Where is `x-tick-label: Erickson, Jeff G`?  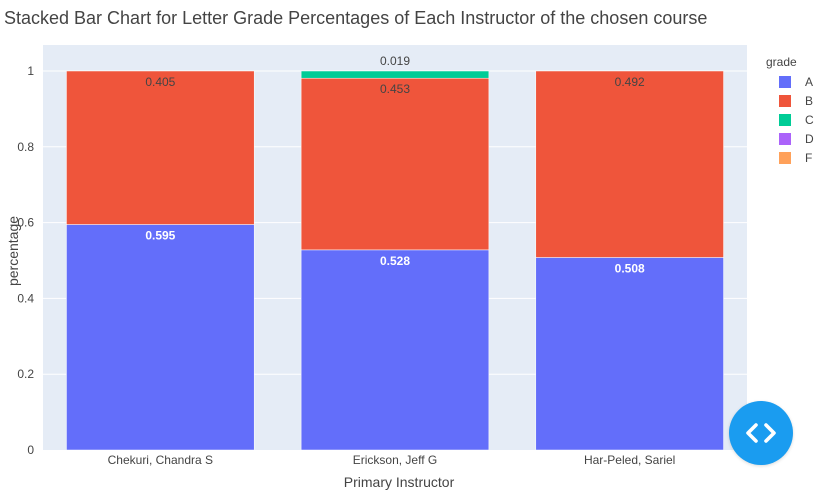 x-tick-label: Erickson, Jeff G is located at coordinates (395, 460).